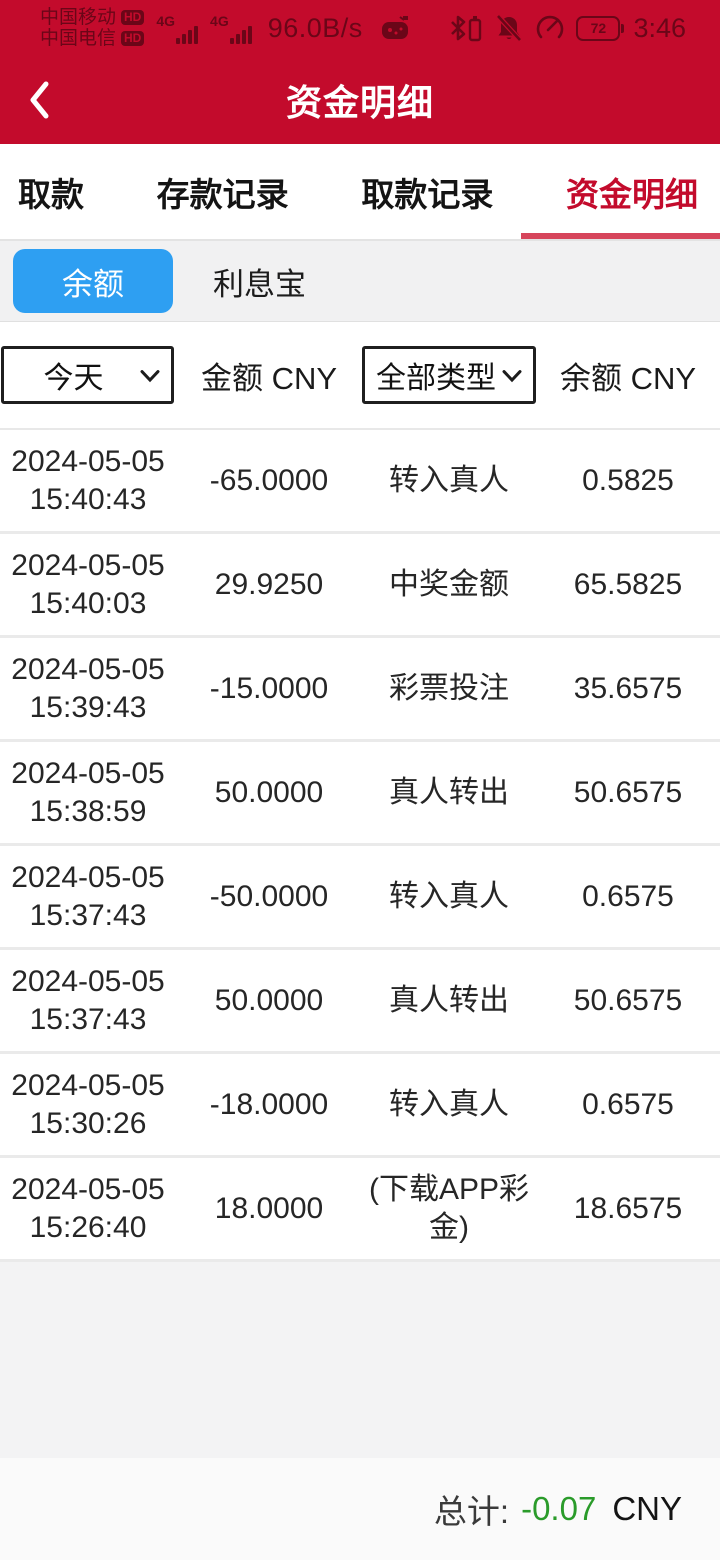 The image size is (720, 1560). What do you see at coordinates (269, 688) in the screenshot?
I see `tx-amount: -15.0000` at bounding box center [269, 688].